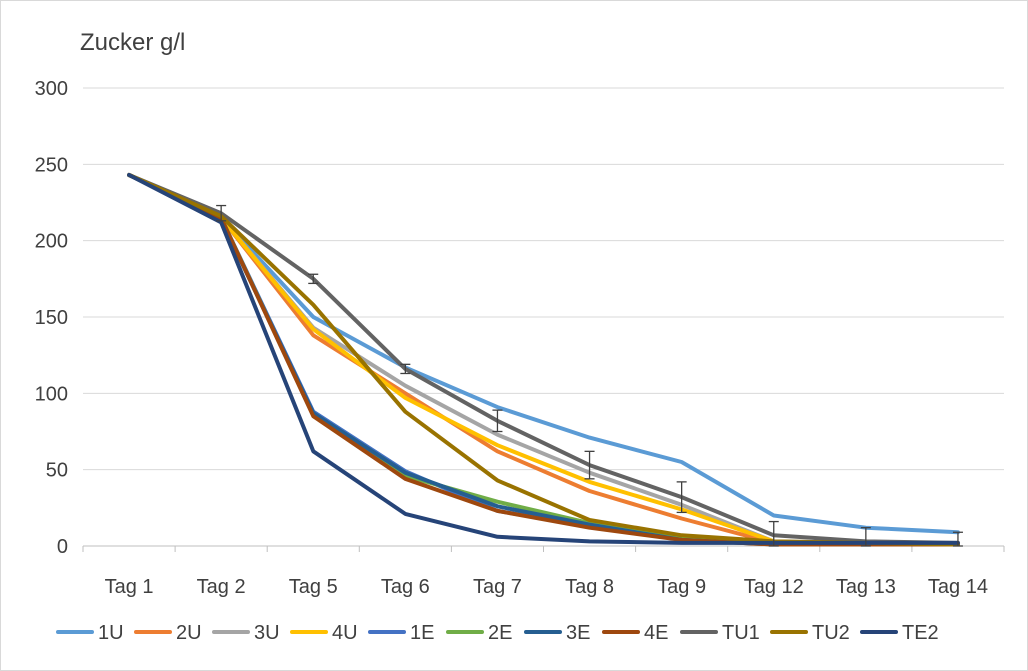 This screenshot has height=671, width=1028. Describe the element at coordinates (899, 633) in the screenshot. I see `legend-item-te2: TE2` at that location.